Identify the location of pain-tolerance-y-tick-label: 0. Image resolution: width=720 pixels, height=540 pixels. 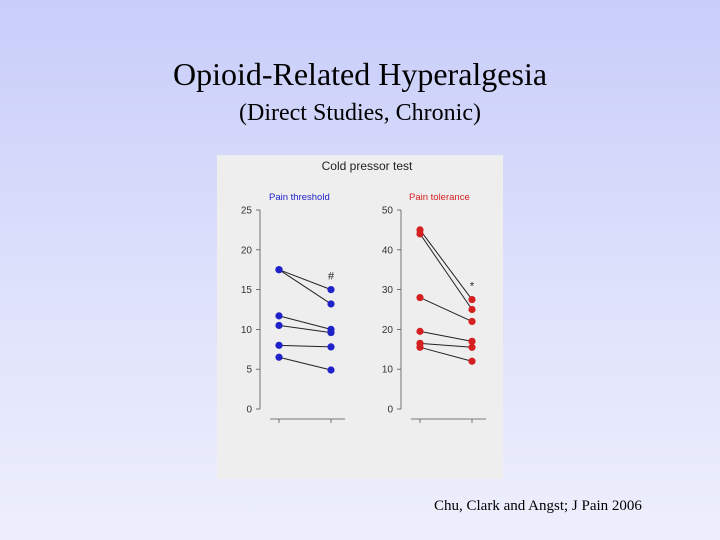
(390, 410).